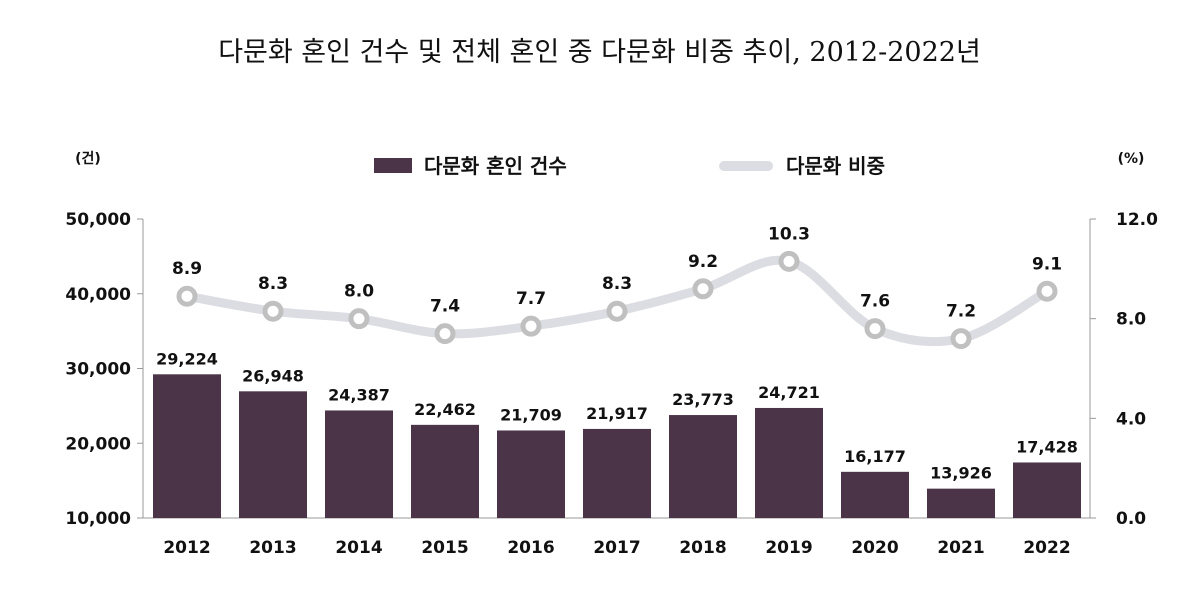 This screenshot has height=611, width=1199. I want to click on x-tick-label: 2020, so click(874, 548).